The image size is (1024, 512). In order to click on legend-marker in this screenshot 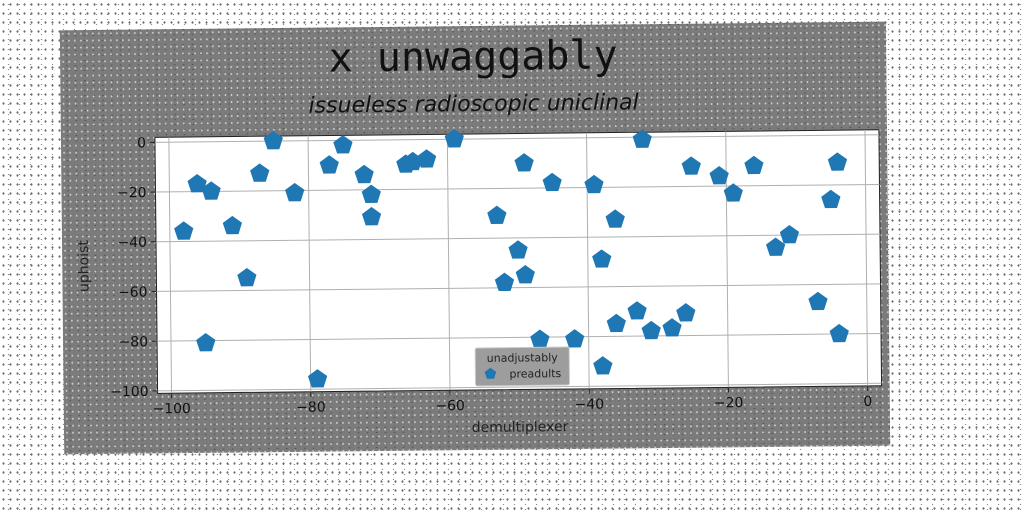, I will do `click(490, 373)`.